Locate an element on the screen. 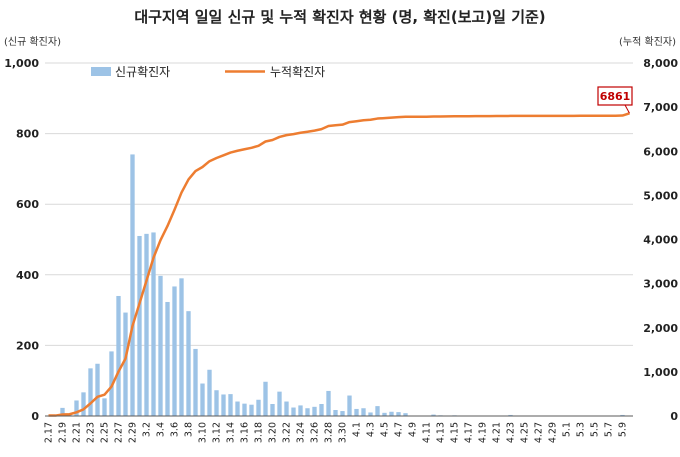 This screenshot has height=457, width=680. x-tick-label: 4.15 is located at coordinates (455, 432).